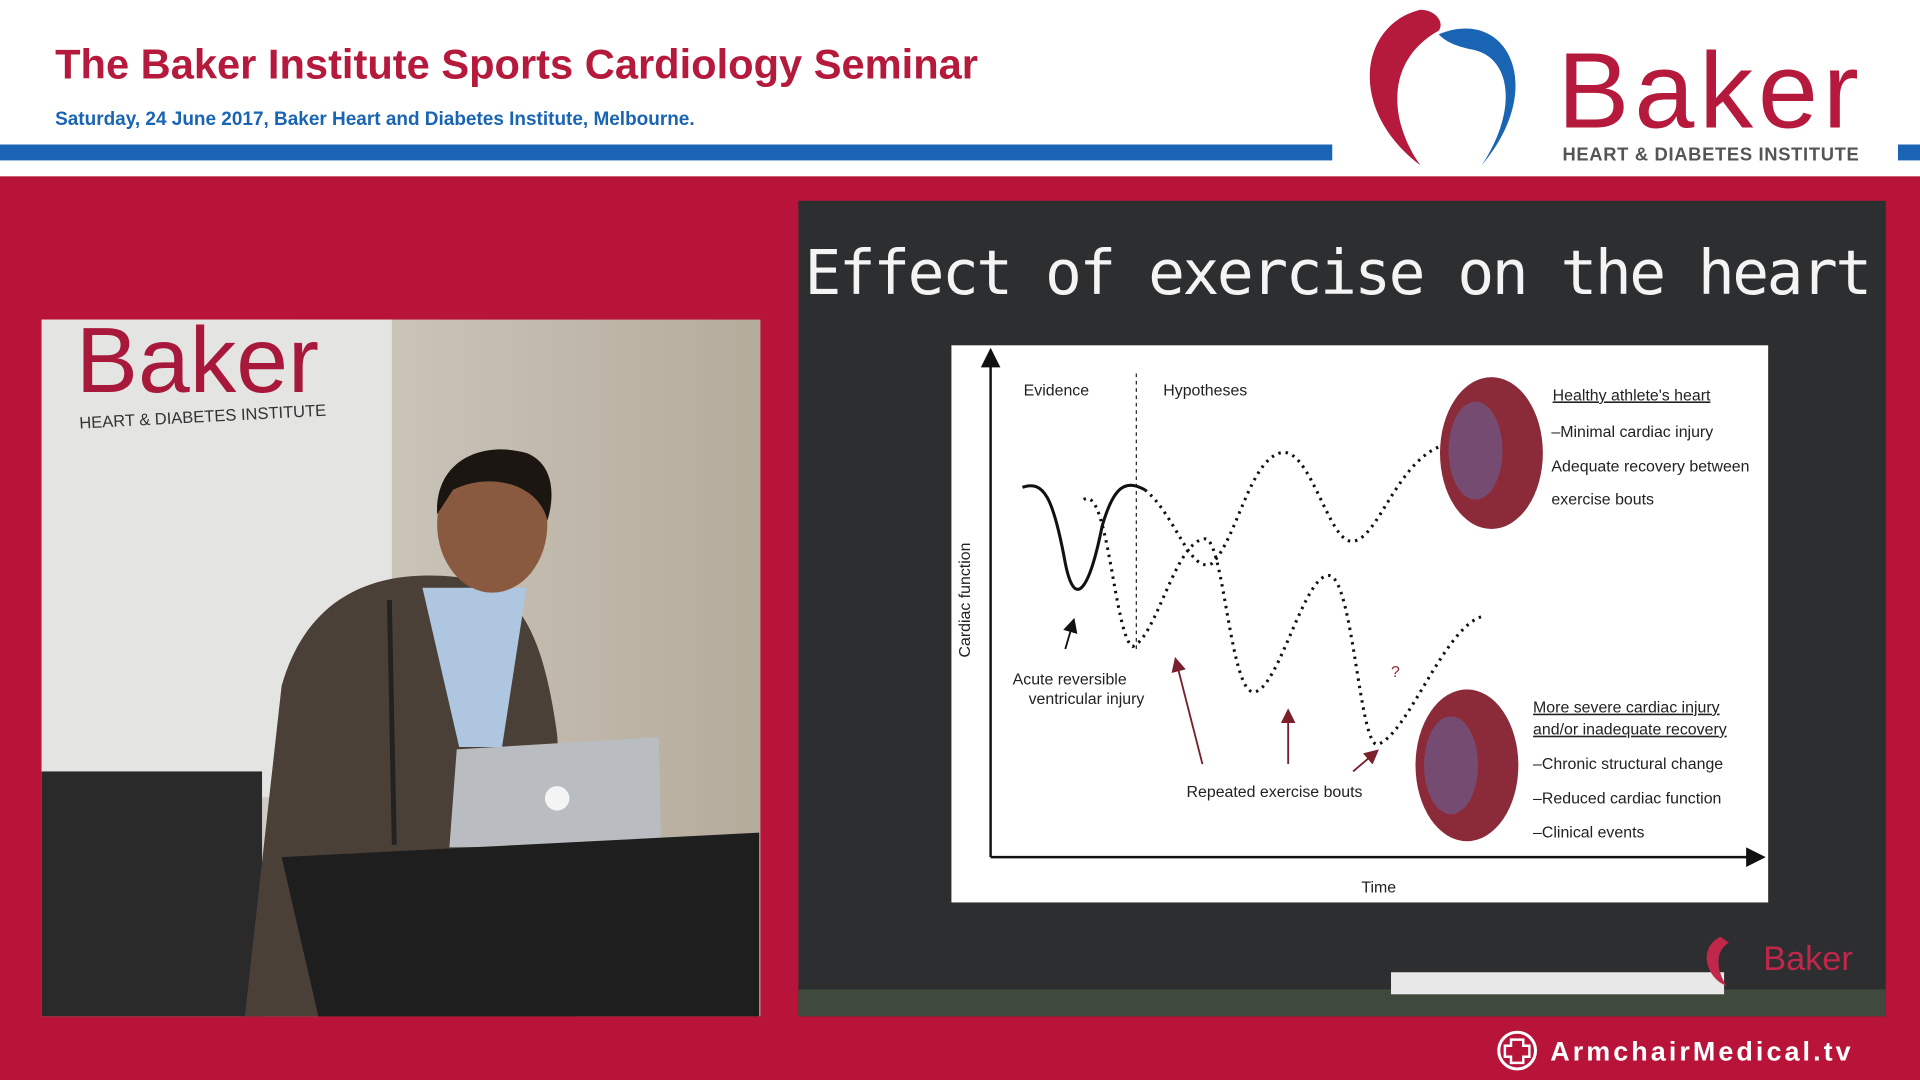  I want to click on slide-logo-mark, so click(1717, 961).